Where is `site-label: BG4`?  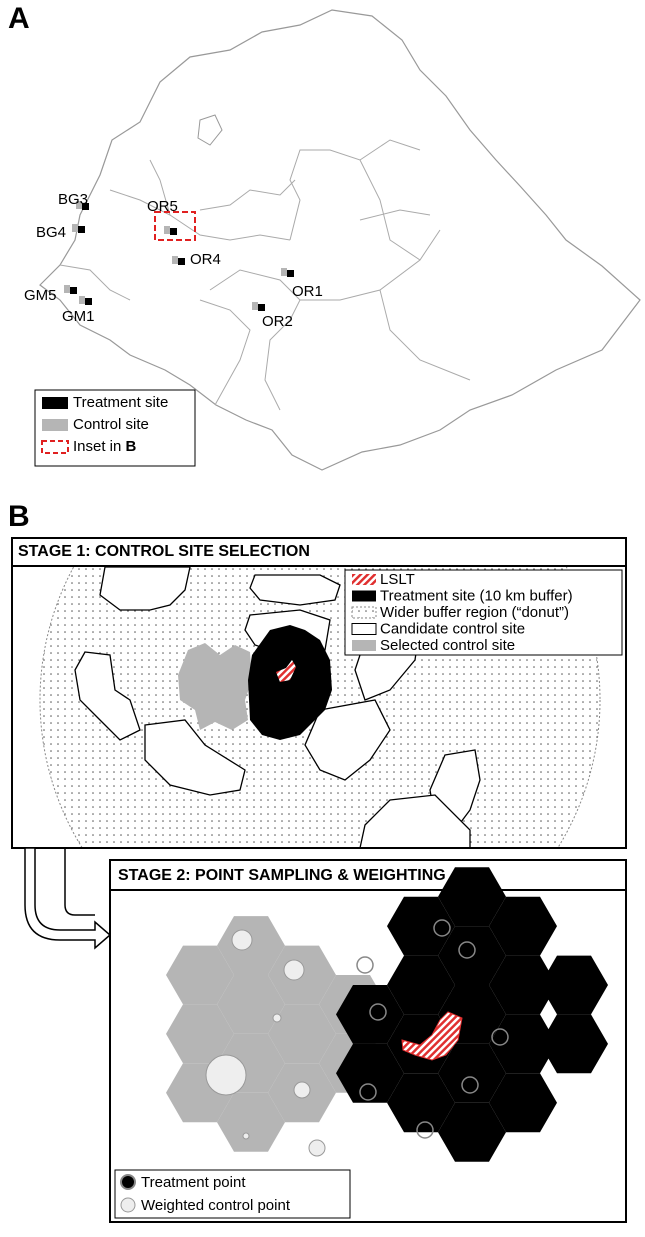 site-label: BG4 is located at coordinates (51, 232).